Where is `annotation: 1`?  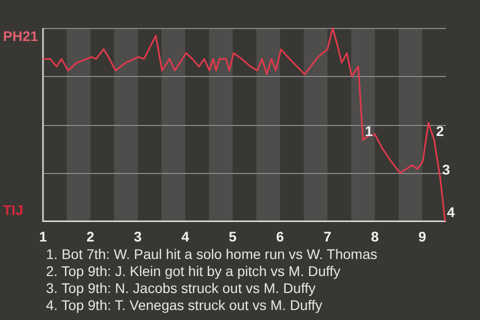
annotation: 1 is located at coordinates (369, 130).